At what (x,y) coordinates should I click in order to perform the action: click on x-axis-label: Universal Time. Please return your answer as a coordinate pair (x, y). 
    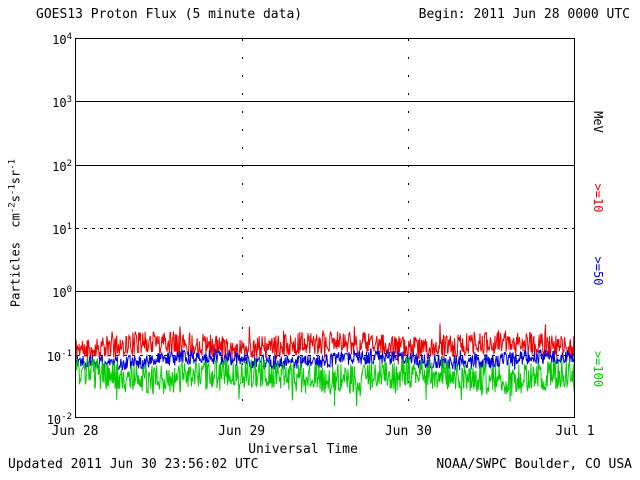
    Looking at the image, I should click on (303, 449).